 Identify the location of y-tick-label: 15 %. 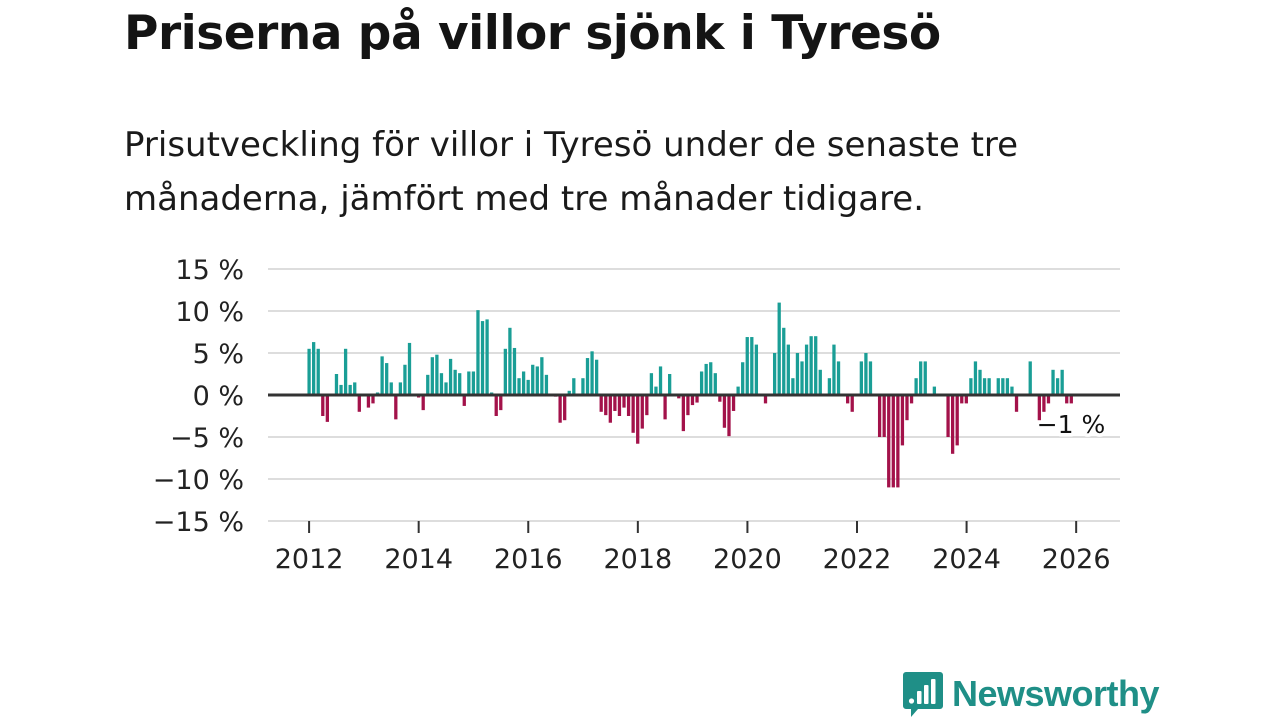
(209, 270).